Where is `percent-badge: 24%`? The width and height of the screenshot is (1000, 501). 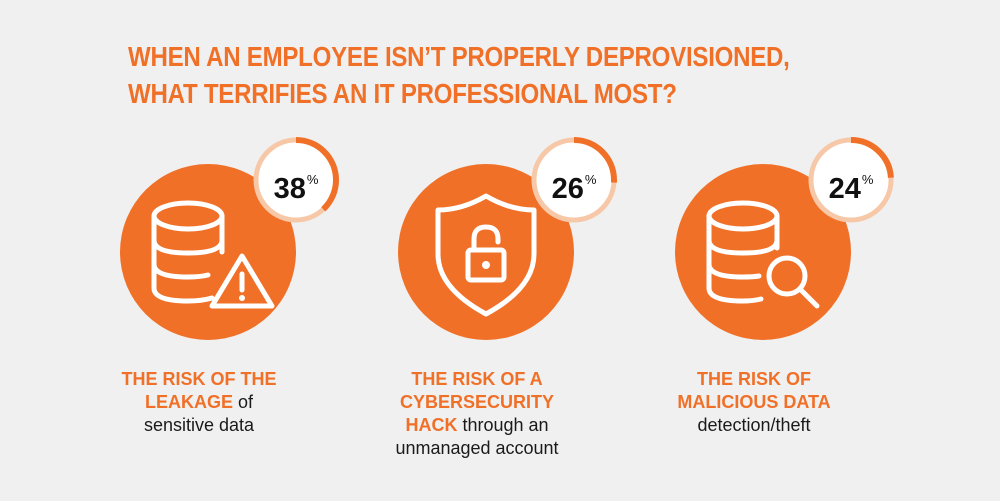 percent-badge: 24% is located at coordinates (851, 180).